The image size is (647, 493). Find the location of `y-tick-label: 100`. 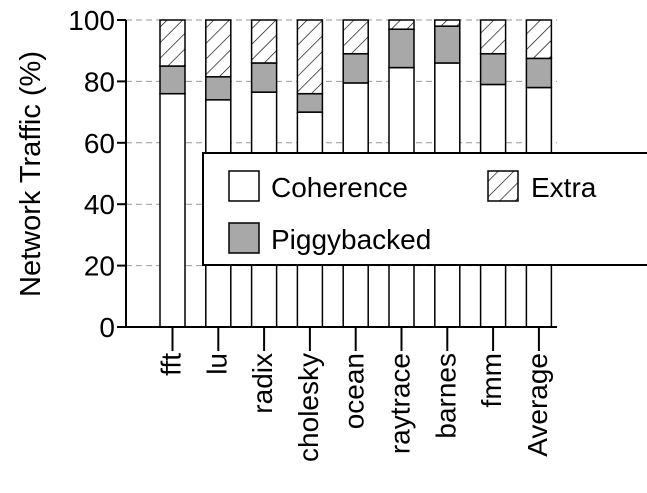

y-tick-label: 100 is located at coordinates (91, 20).